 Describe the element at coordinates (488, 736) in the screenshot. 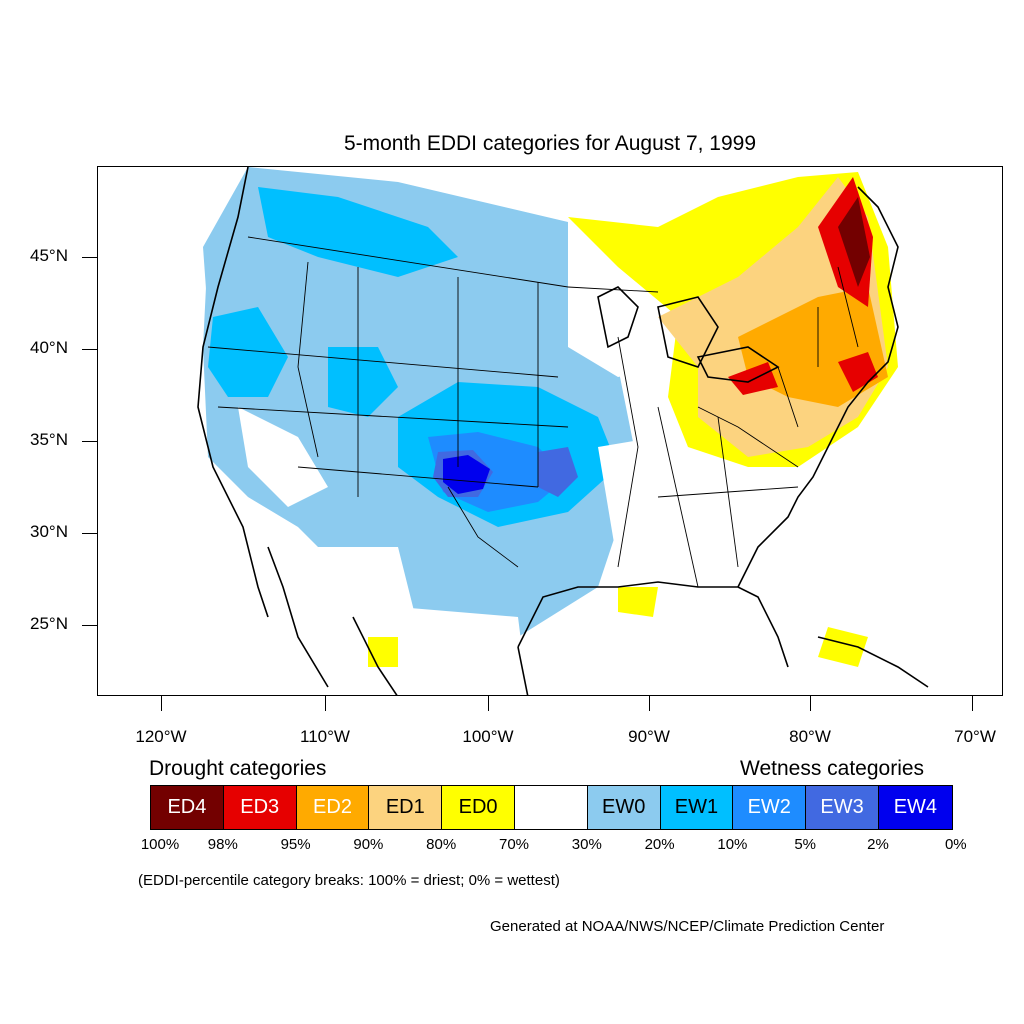

I see `lon-label: 100°W` at that location.